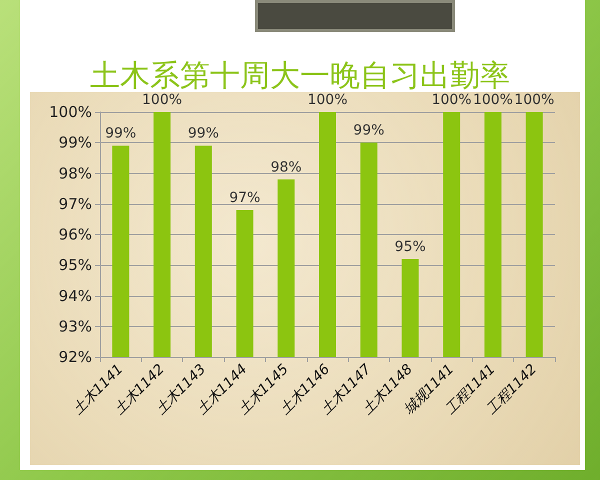 This screenshot has width=600, height=480. Describe the element at coordinates (300, 76) in the screenshot. I see `chart-title: 土木系第十周大一晚自习出勤率` at that location.